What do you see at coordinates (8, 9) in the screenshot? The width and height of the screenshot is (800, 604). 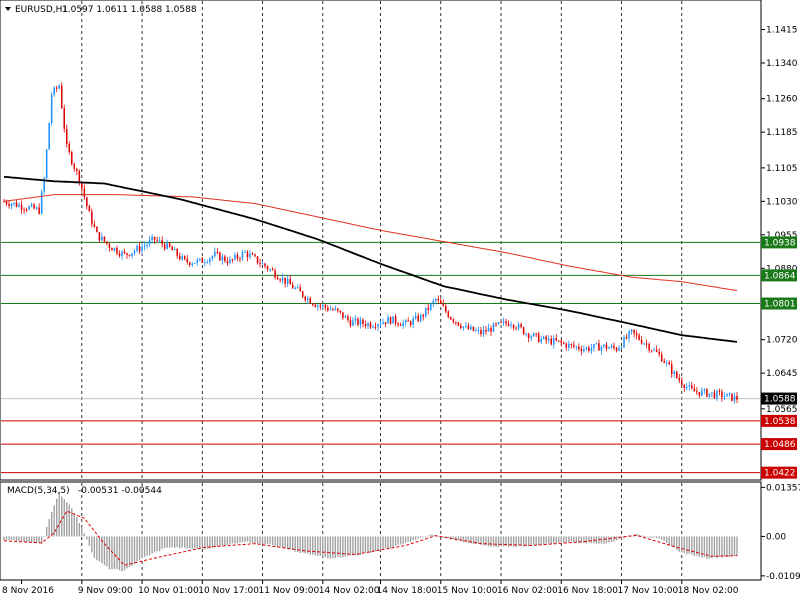 I see `dropdown-triangle-icon` at bounding box center [8, 9].